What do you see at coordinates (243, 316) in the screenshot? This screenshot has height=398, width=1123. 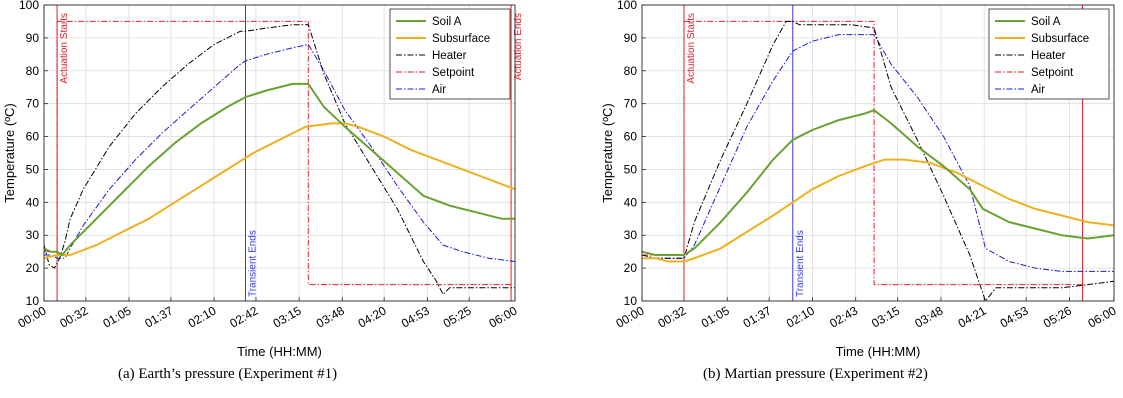 I see `x-tick-label: 02:42` at bounding box center [243, 316].